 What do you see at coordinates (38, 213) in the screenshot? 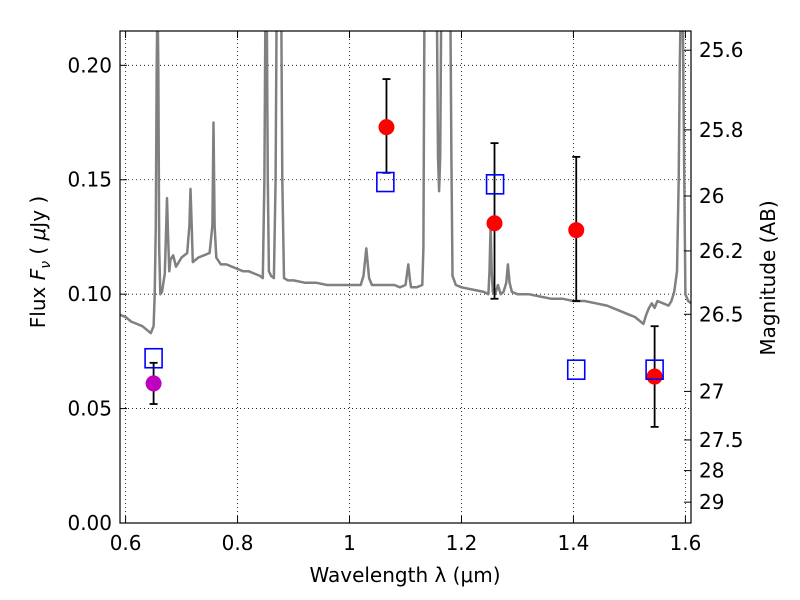
I see `y-label-unit: Jy )` at bounding box center [38, 213].